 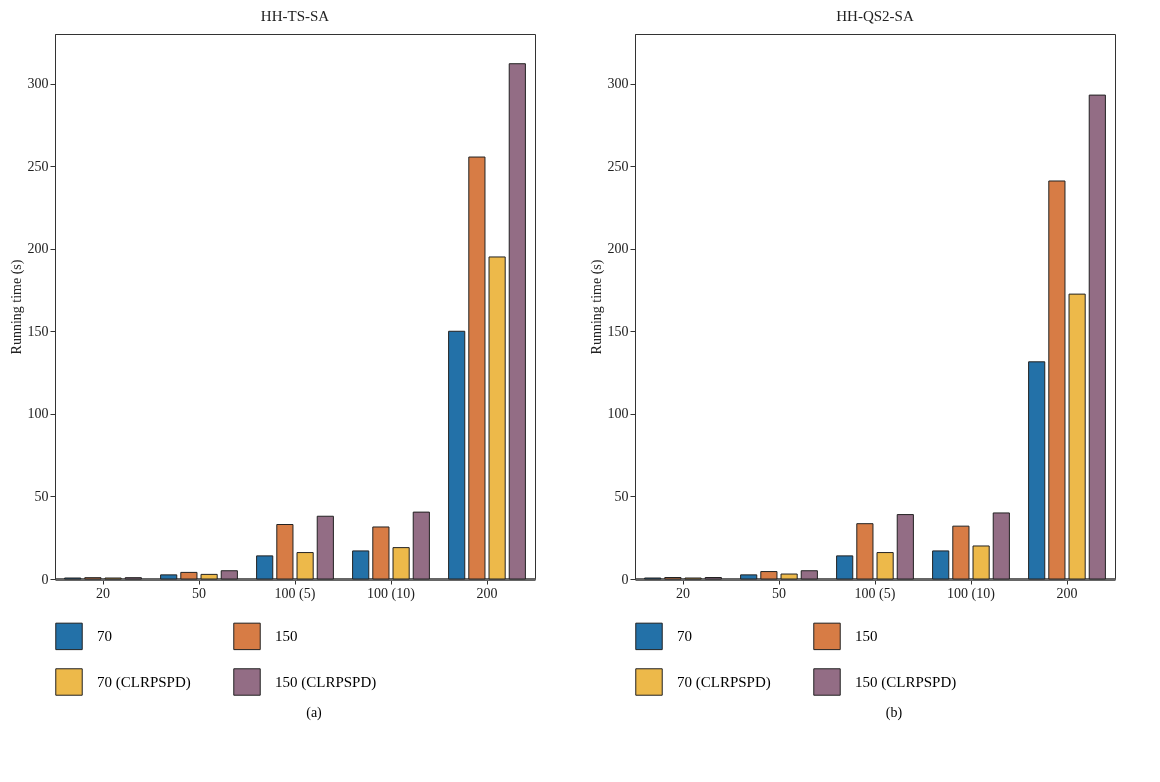 I want to click on chart-title: HH-QS2-SA, so click(x=875, y=16).